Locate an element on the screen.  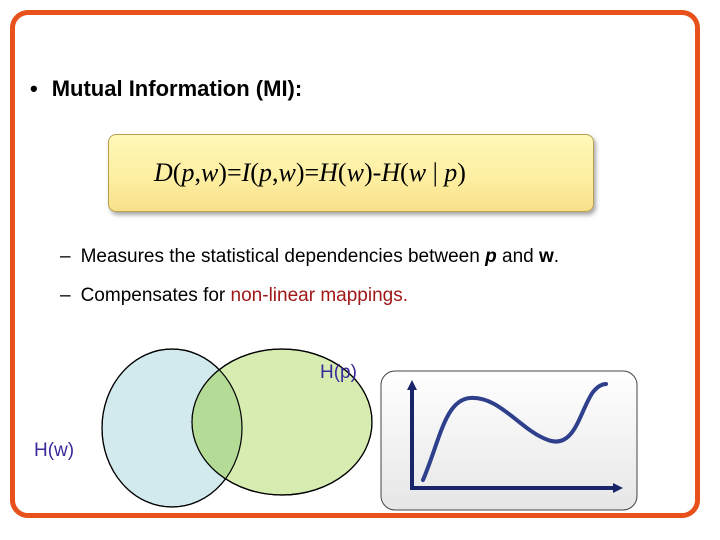
sub-bullet-nonlinear: – Compensates for non-linear mappings. is located at coordinates (234, 295).